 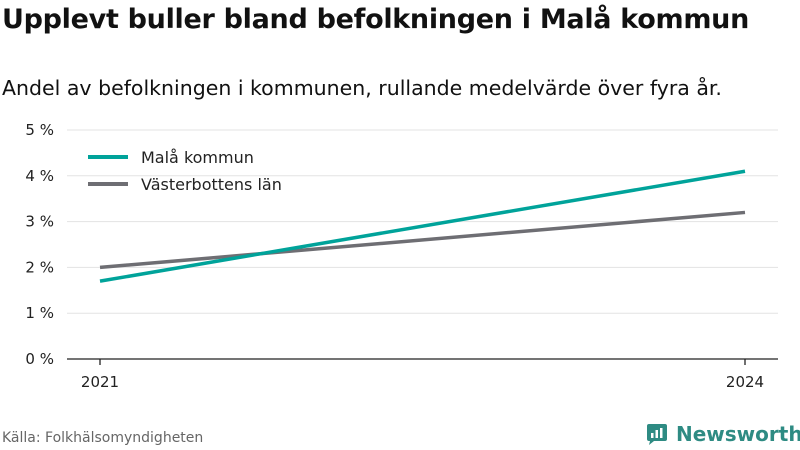 I want to click on y-tick-label: 2 %, so click(x=39, y=267).